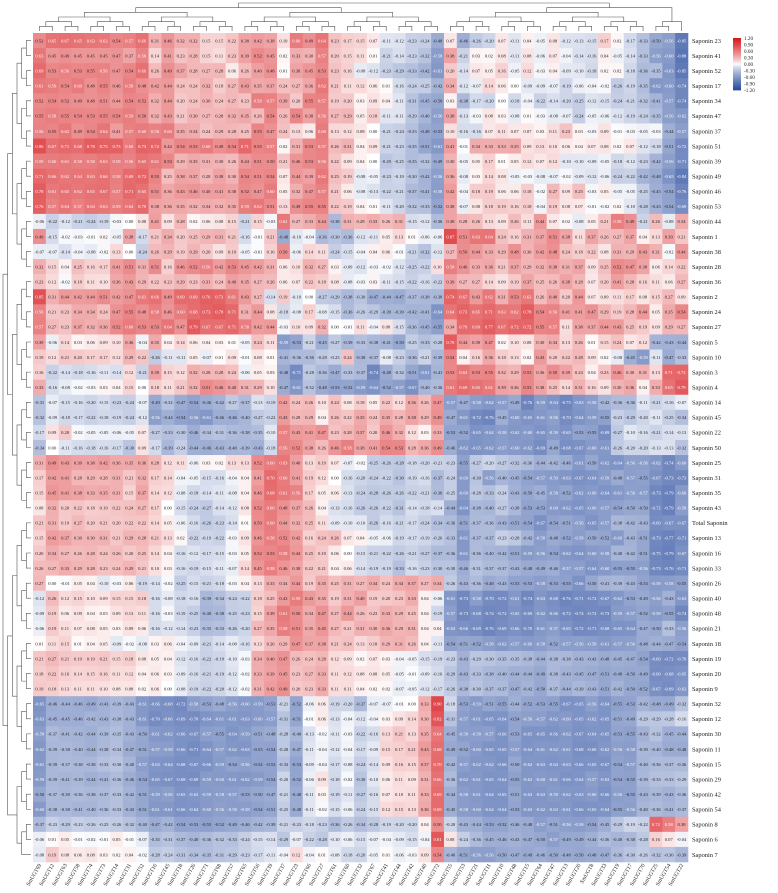  What do you see at coordinates (194, 447) in the screenshot?
I see `cell-value-label: -0.44` at bounding box center [194, 447].